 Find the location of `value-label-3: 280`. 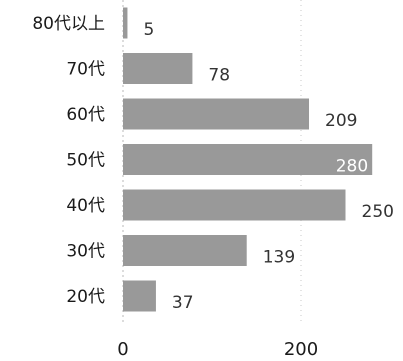

value-label-3: 280 is located at coordinates (352, 167).